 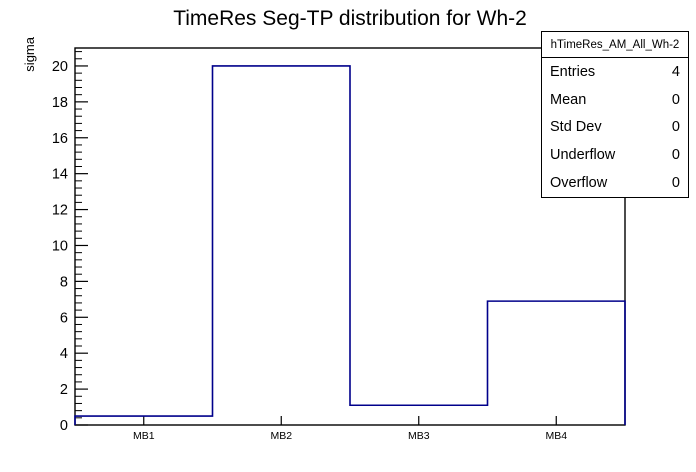 I want to click on stat-label: Mean, so click(x=568, y=99).